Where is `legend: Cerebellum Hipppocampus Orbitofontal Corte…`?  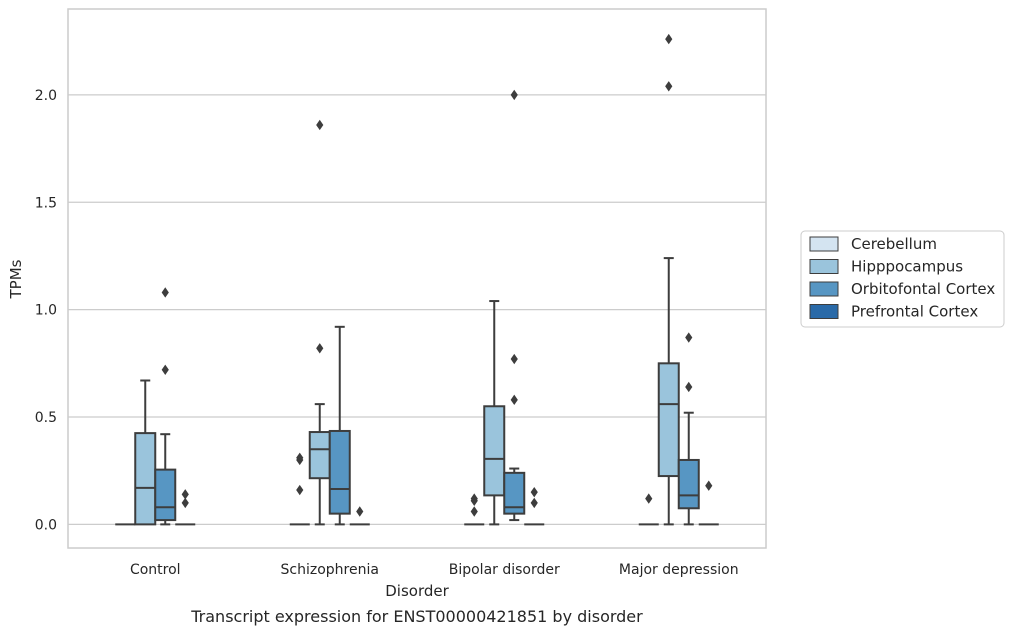 legend: Cerebellum Hipppocampus Orbitofontal Corte… is located at coordinates (902, 279).